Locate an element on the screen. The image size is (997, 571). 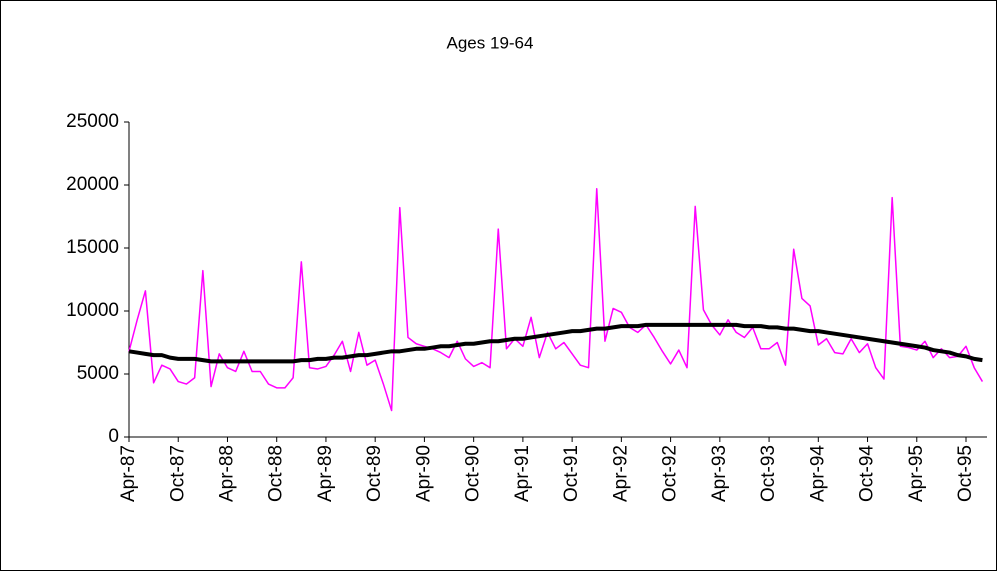
x-tick-label: Apr-92 is located at coordinates (620, 473).